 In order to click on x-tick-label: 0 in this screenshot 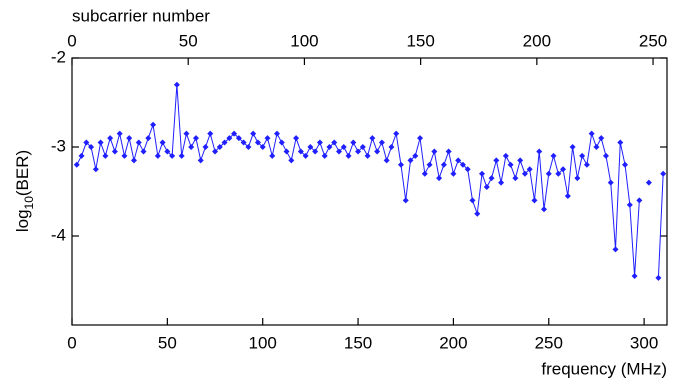, I will do `click(71, 342)`.